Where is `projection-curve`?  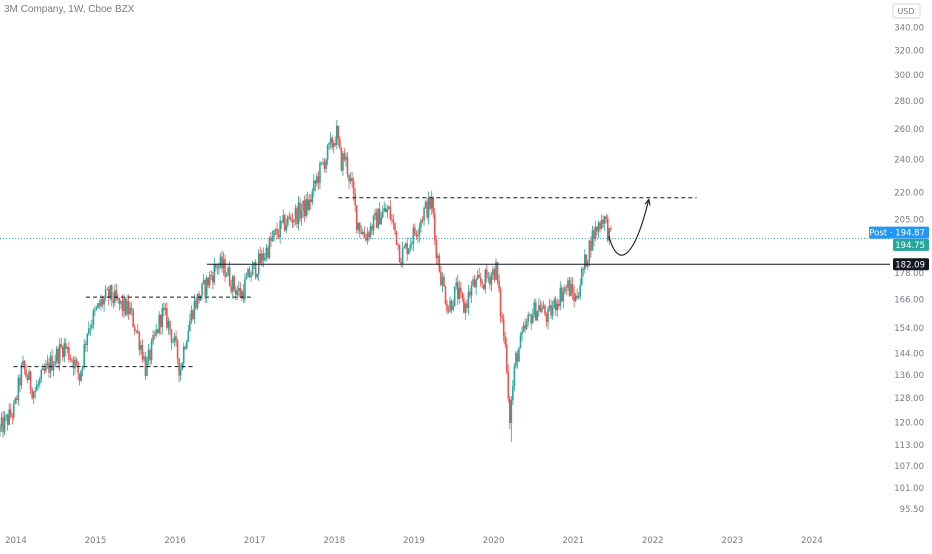 projection-curve is located at coordinates (629, 227).